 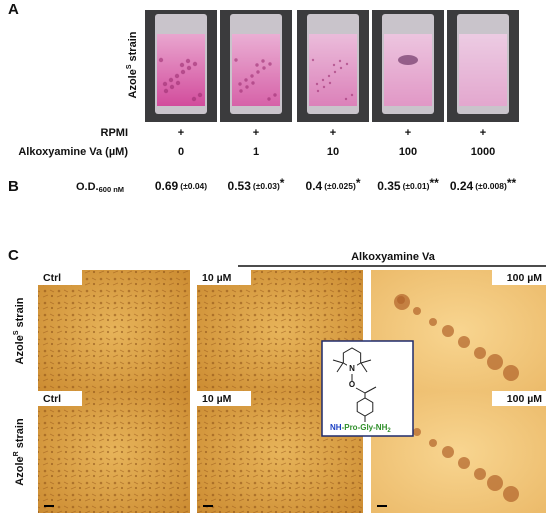 I want to click on rpmi-label: RPMI, so click(x=115, y=133).